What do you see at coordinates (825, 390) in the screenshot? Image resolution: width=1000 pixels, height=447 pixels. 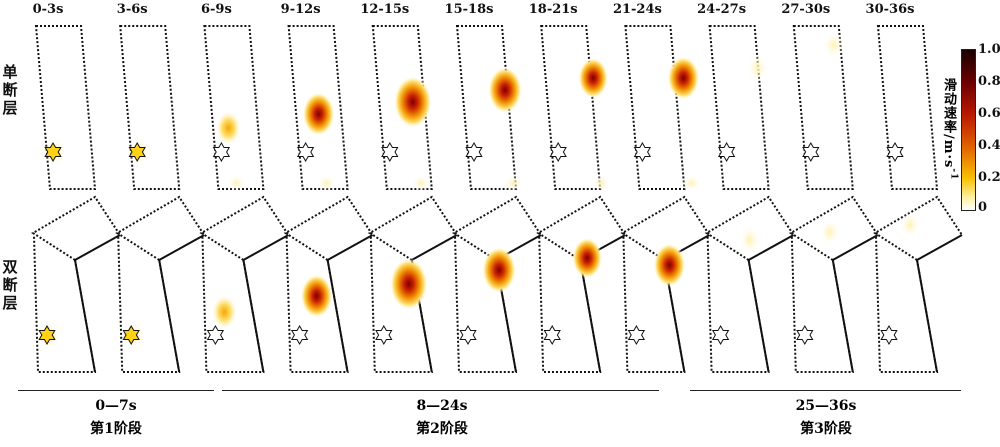 I see `stage-3-line` at bounding box center [825, 390].